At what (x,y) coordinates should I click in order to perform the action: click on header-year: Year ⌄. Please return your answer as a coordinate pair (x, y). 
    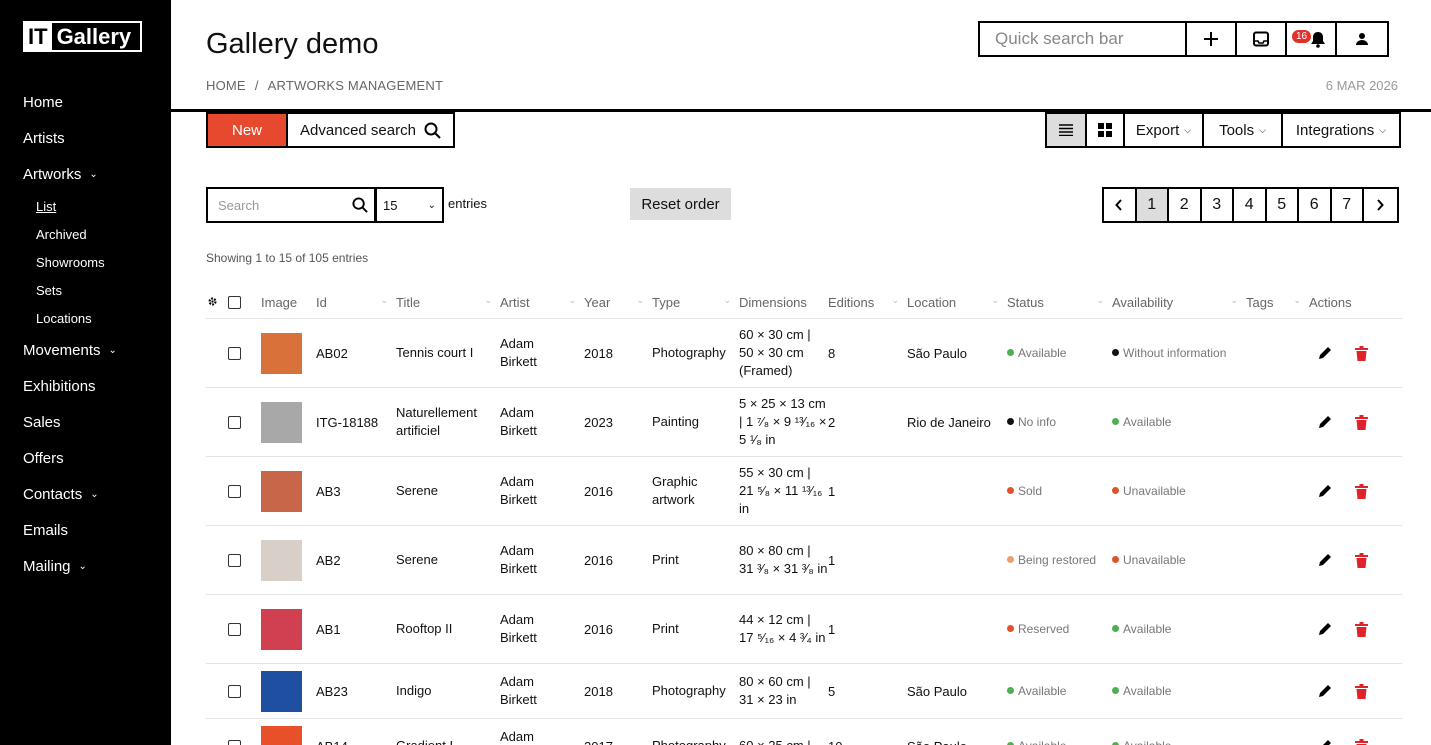
    Looking at the image, I should click on (618, 302).